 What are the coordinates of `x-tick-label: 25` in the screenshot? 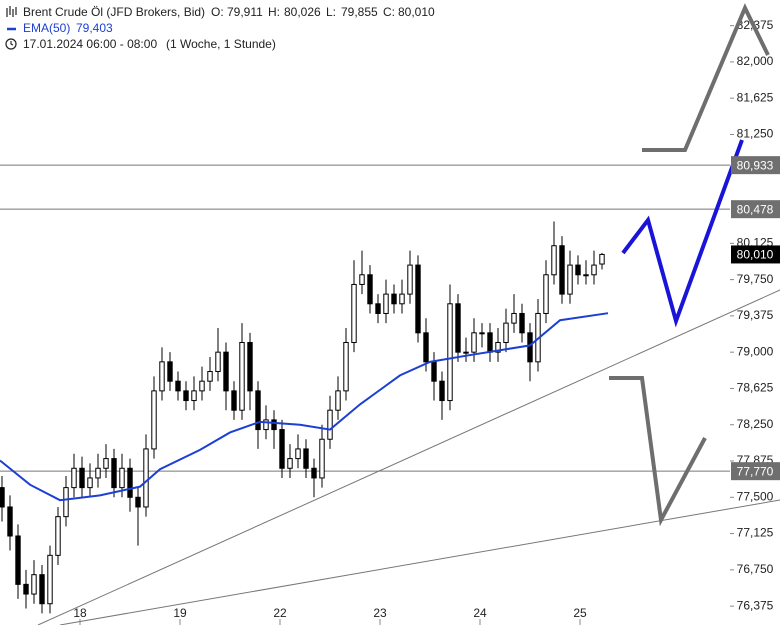 It's located at (580, 613).